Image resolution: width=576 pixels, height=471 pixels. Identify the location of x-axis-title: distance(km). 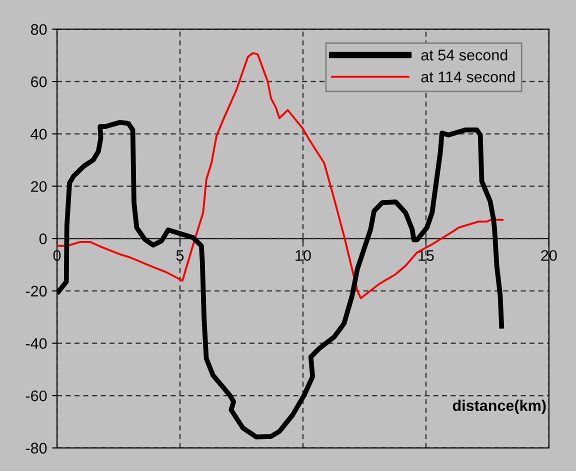
(499, 407).